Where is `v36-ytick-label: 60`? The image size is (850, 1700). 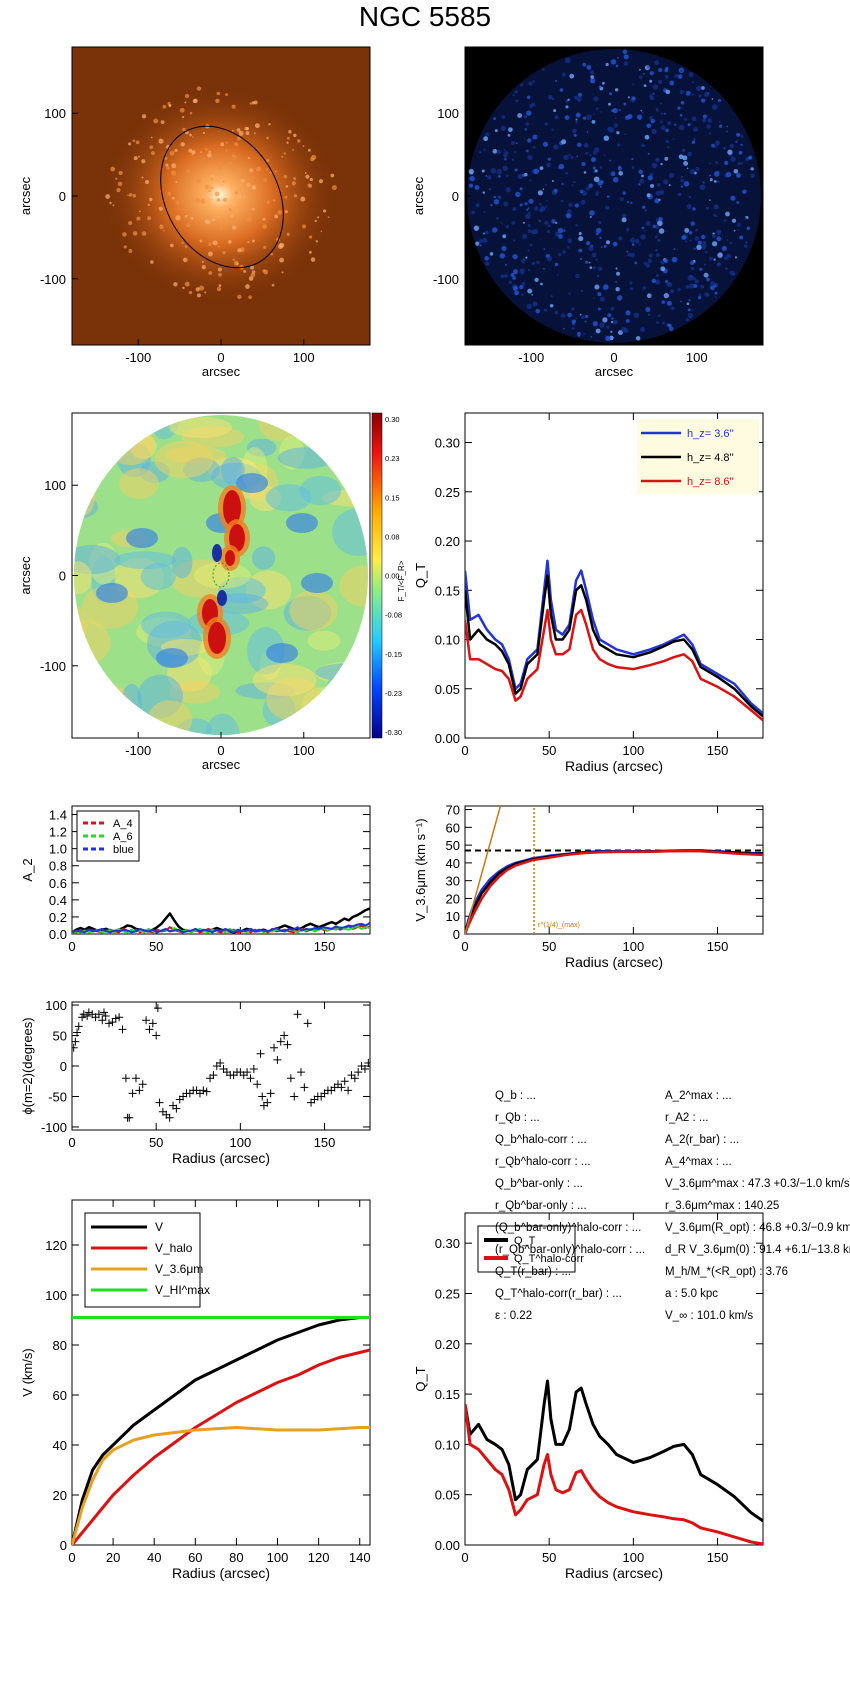
v36-ytick-label: 60 is located at coordinates (453, 827).